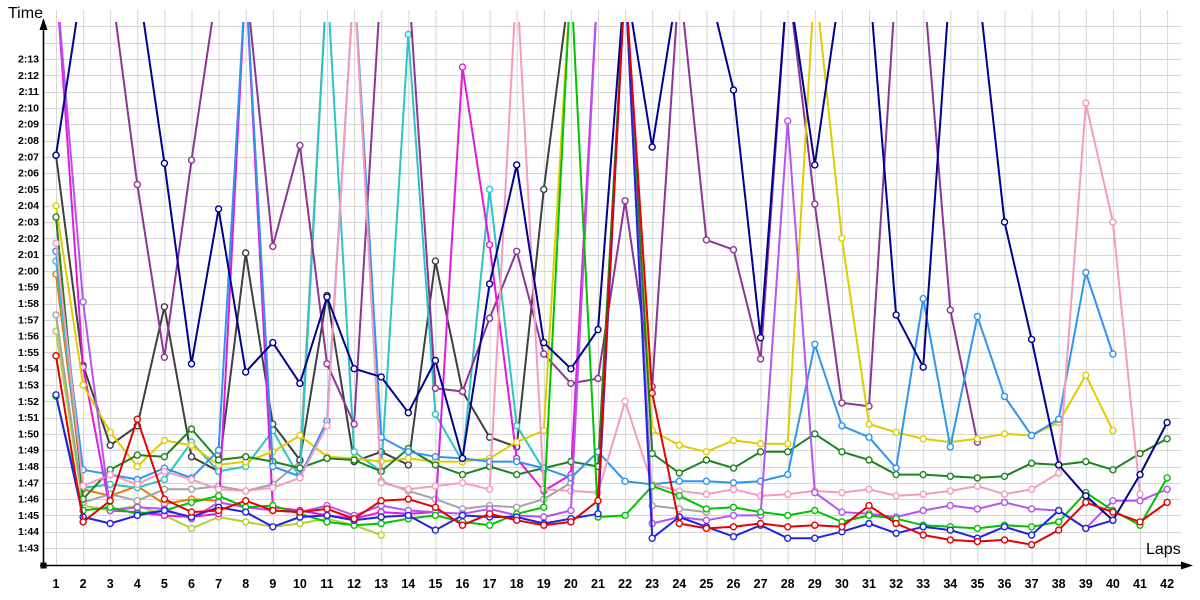  What do you see at coordinates (28, 320) in the screenshot?
I see `y-tick-label: 1:57` at bounding box center [28, 320].